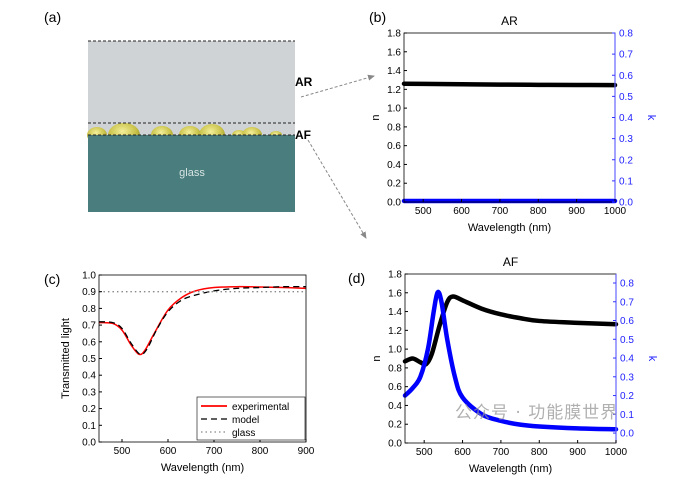  What do you see at coordinates (377, 17) in the screenshot?
I see `panel-label-b: (b)` at bounding box center [377, 17].